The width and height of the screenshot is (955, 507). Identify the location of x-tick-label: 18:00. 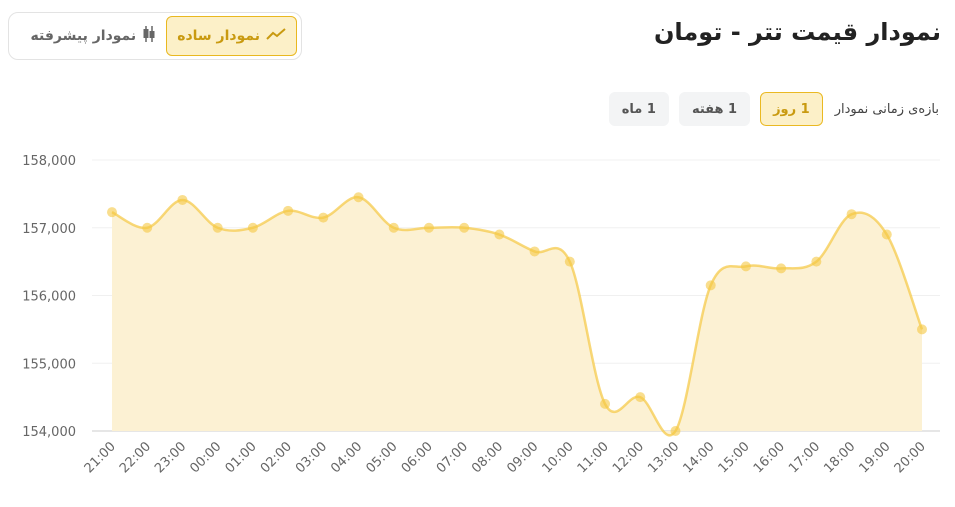
(839, 457).